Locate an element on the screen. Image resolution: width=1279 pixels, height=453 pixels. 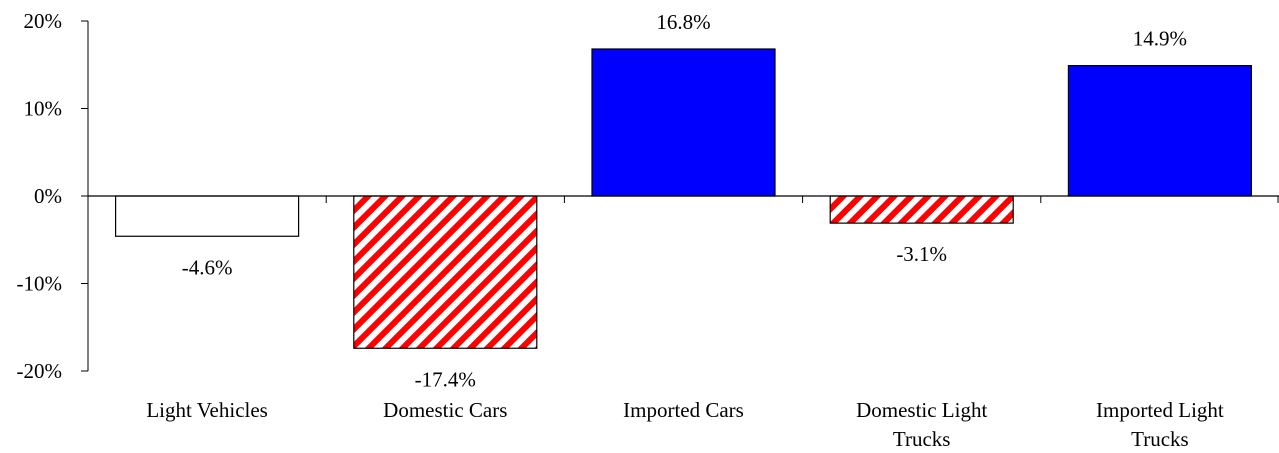
category-label-line: Domestic Cars is located at coordinates (445, 410).